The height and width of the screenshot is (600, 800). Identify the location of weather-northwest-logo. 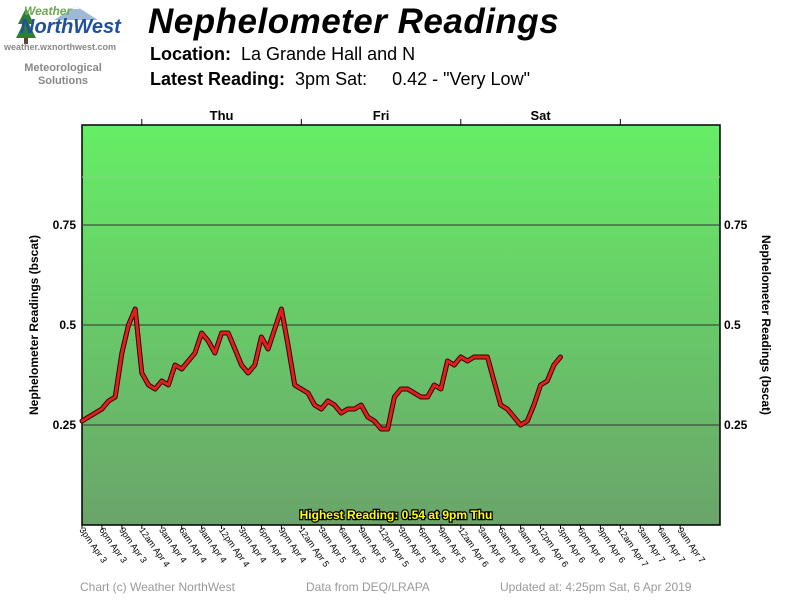
(57, 25).